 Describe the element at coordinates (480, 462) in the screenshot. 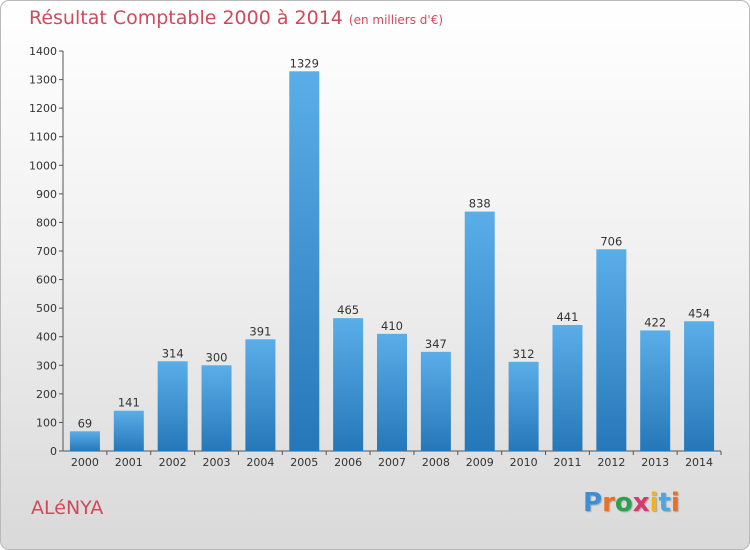

I see `x-tick-label: 2009` at that location.